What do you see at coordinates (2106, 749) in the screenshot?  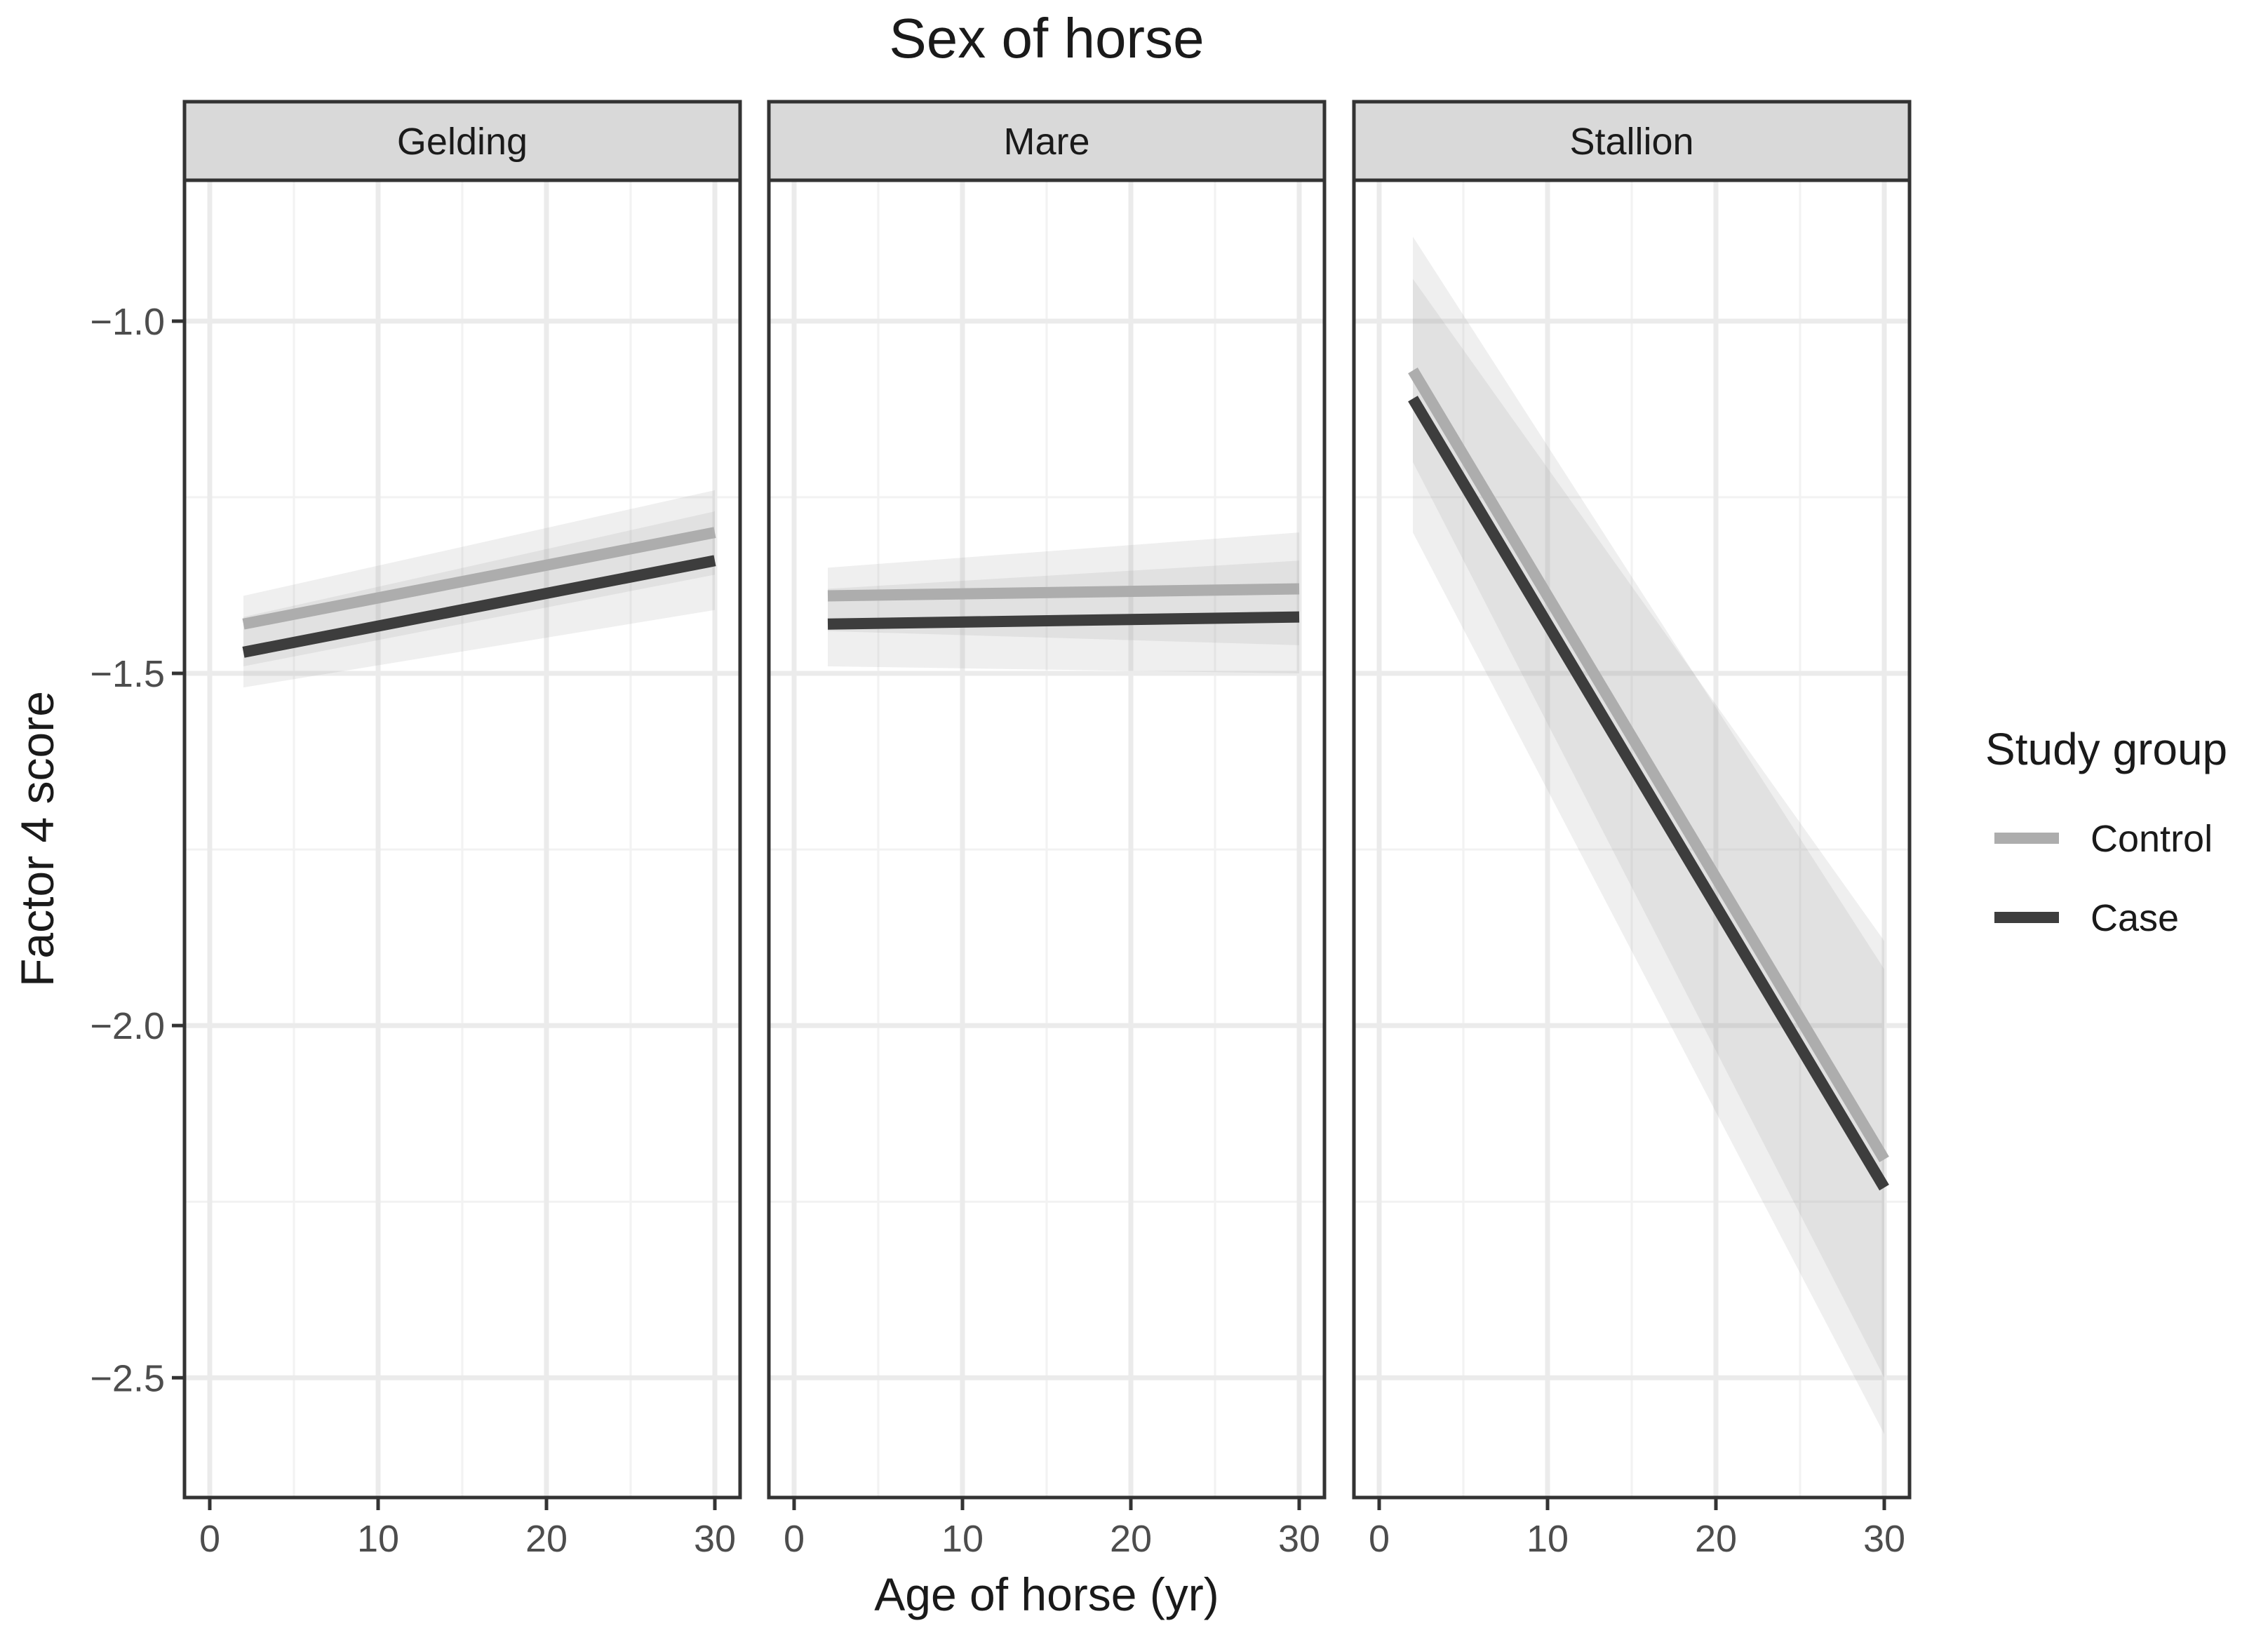 I see `legend-title: Study group` at bounding box center [2106, 749].